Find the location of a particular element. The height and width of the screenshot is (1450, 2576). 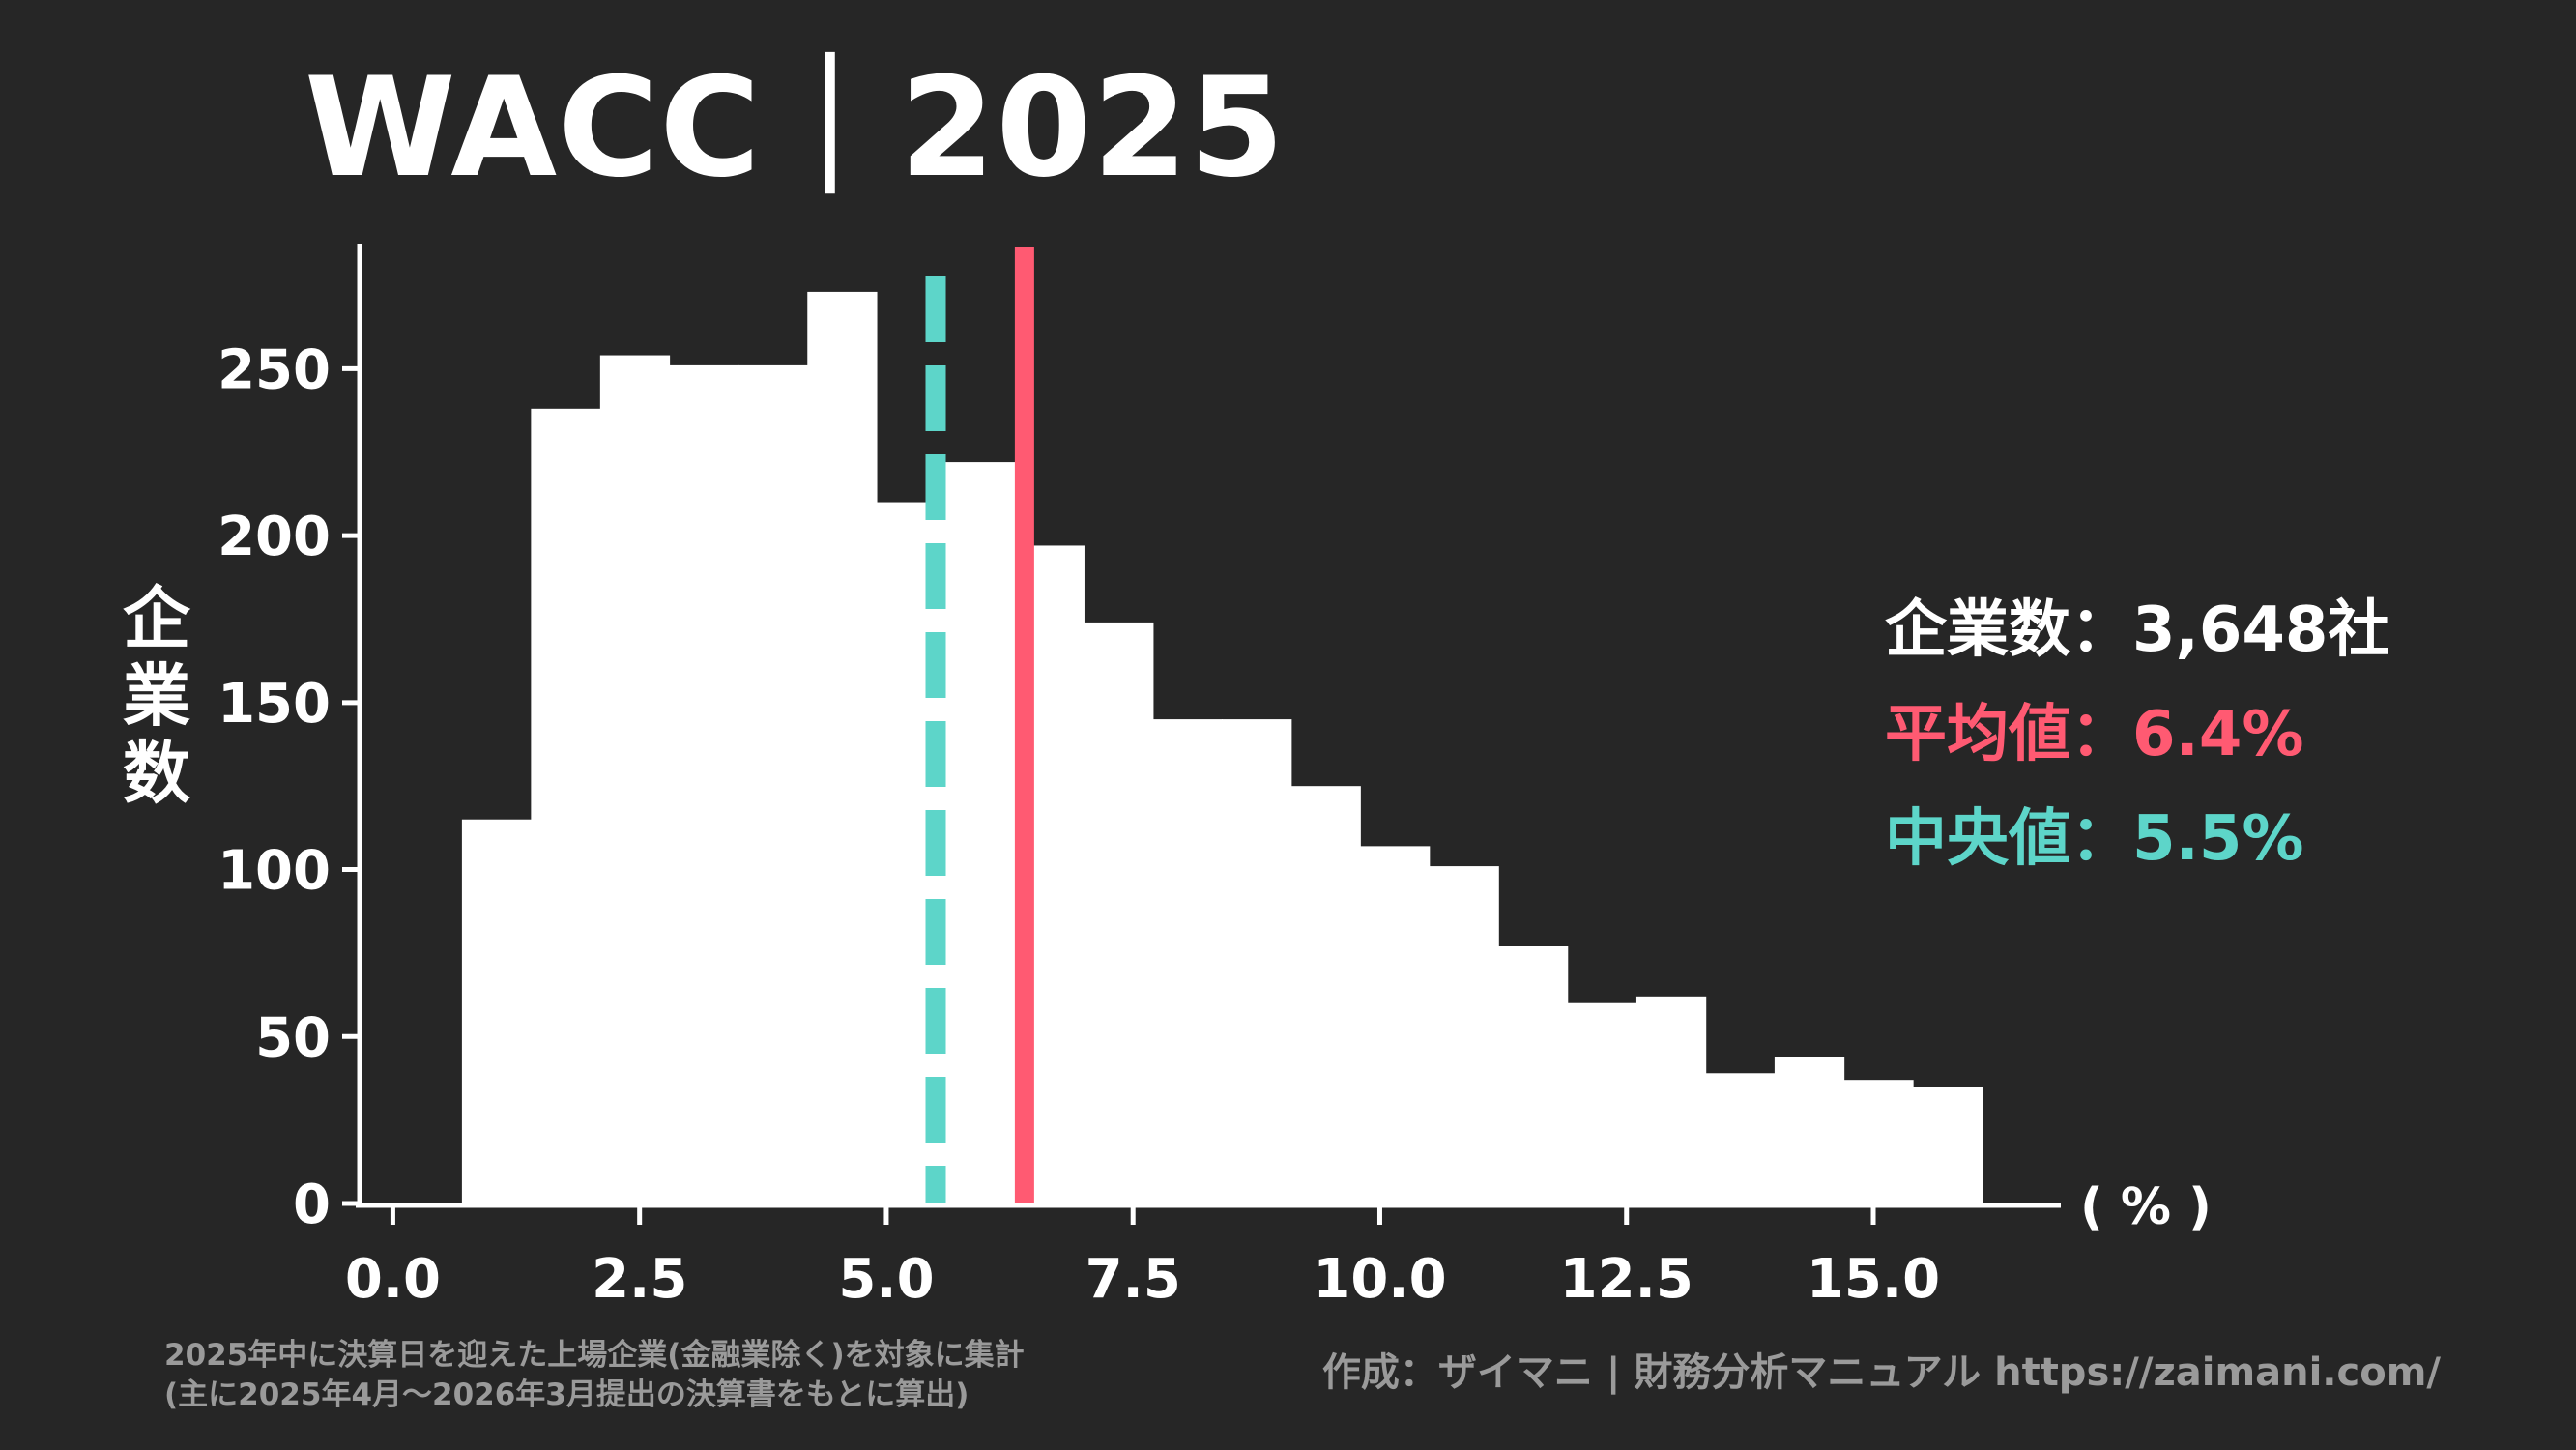

y-tick-label: 0 is located at coordinates (312, 1205).